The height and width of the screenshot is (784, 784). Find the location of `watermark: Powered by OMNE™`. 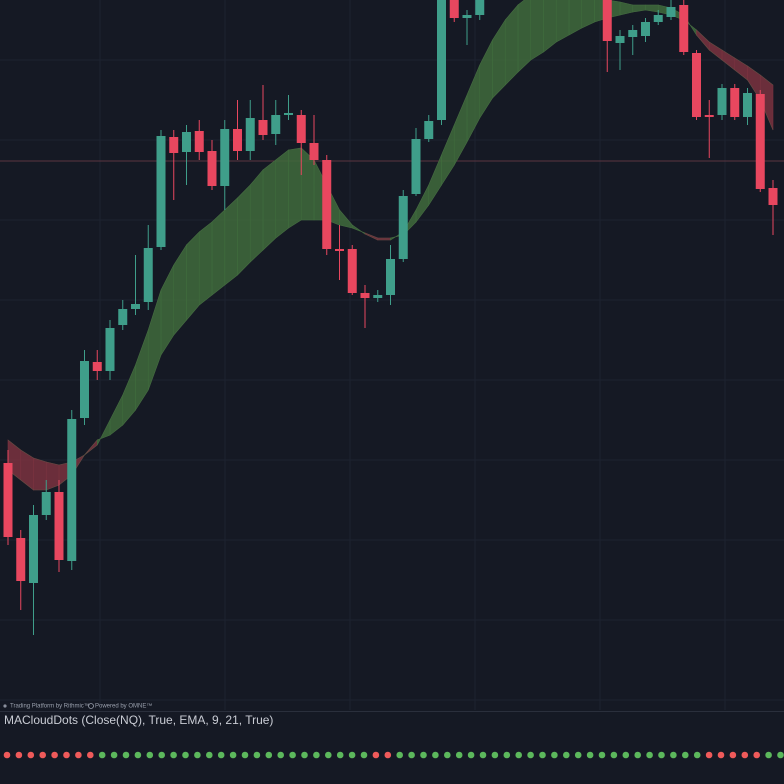

watermark: Powered by OMNE™ is located at coordinates (123, 706).